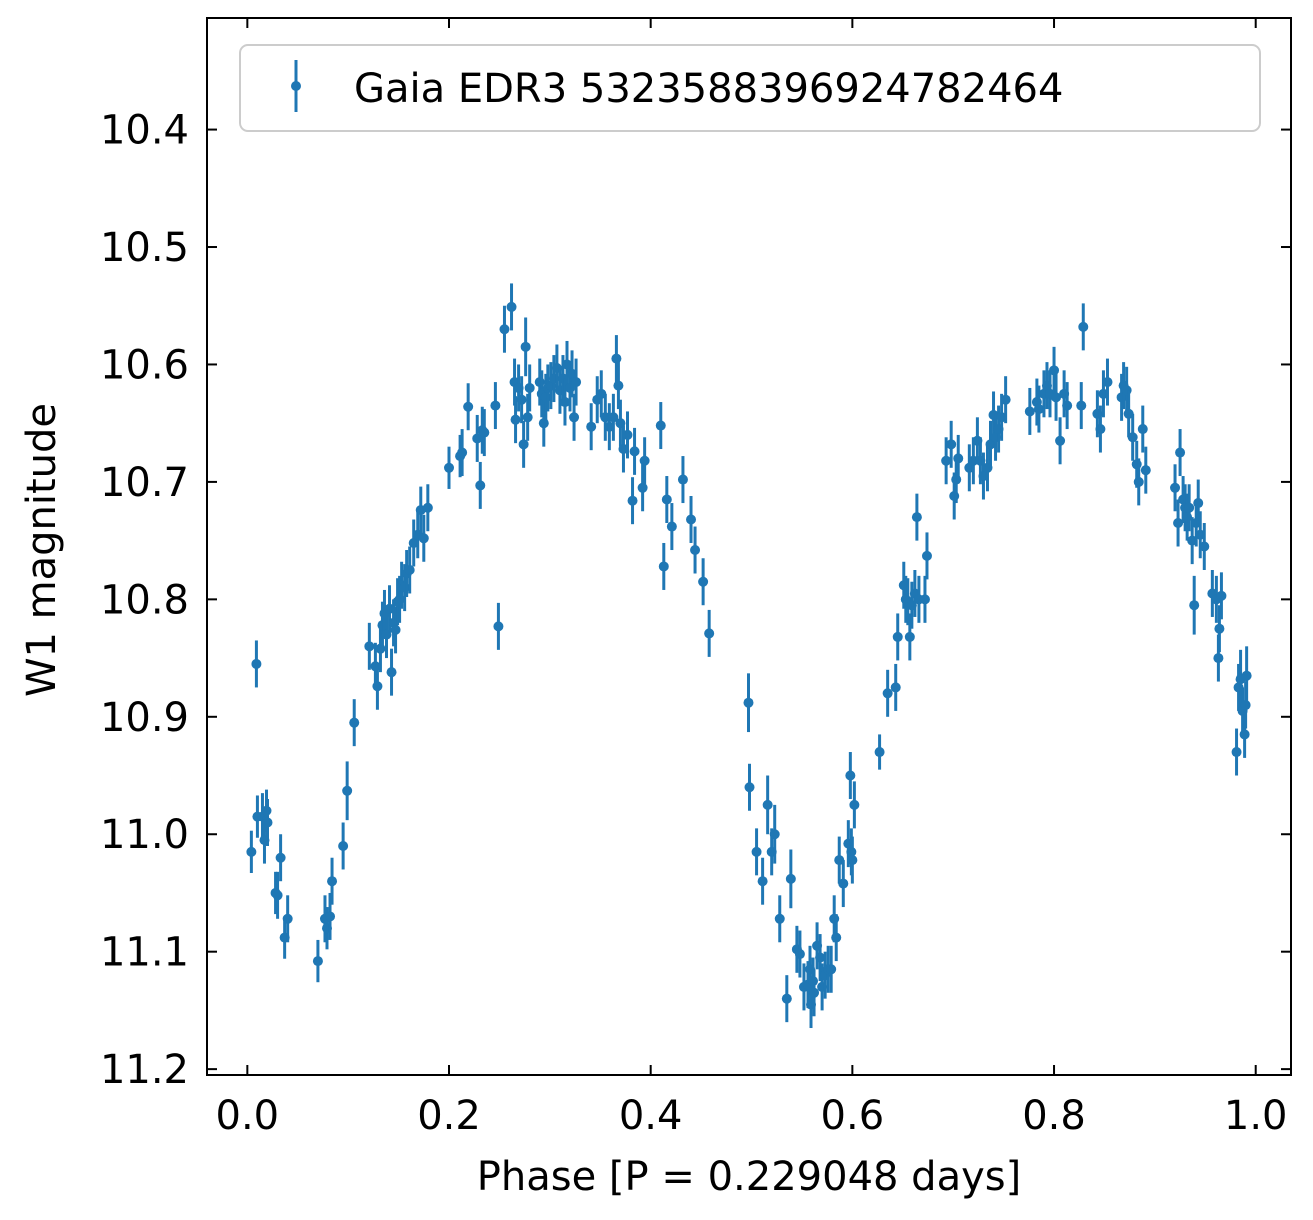  I want to click on y-tick-label: 10.6, so click(144, 365).